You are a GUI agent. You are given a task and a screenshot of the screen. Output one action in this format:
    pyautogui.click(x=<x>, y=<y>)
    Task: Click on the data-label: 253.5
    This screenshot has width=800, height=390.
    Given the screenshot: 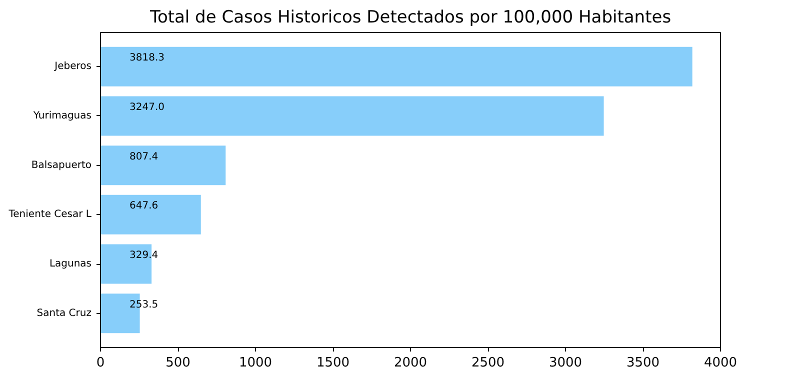 What is the action you would take?
    pyautogui.click(x=144, y=304)
    